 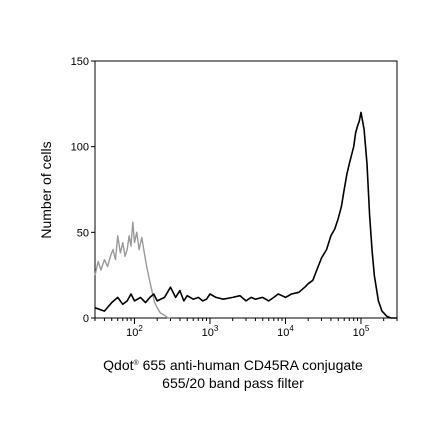 I want to click on x-axis-title-line1: Qdot® 655 anti-human CD45RA conjugate, so click(x=233, y=365).